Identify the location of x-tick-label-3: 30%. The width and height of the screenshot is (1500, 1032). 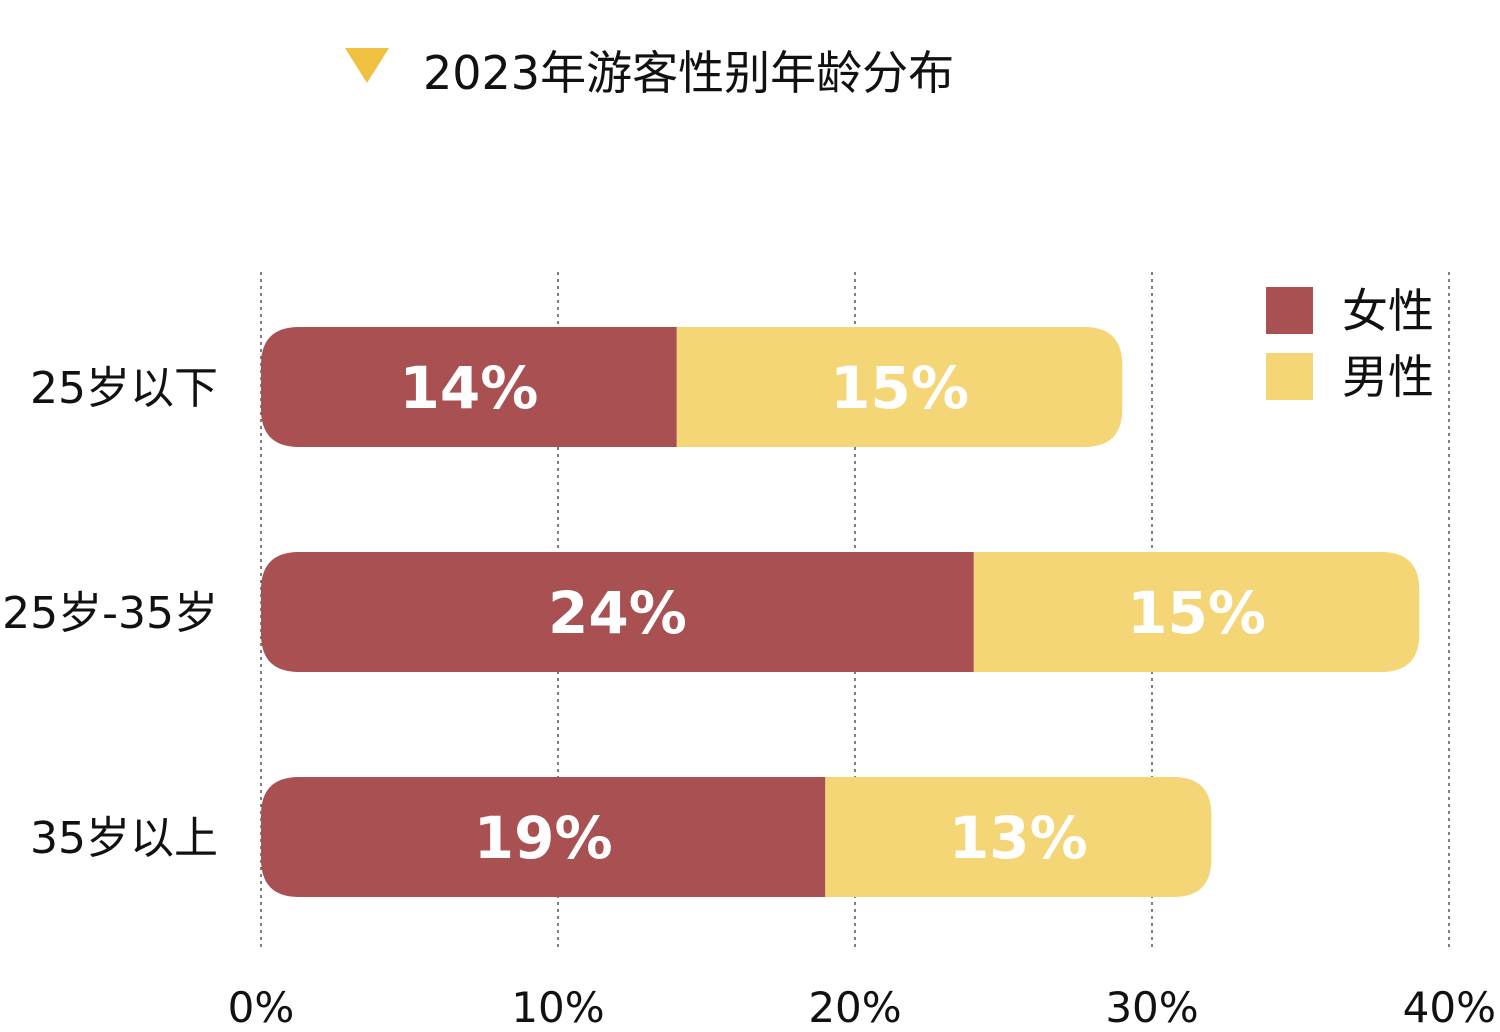
(1151, 1007).